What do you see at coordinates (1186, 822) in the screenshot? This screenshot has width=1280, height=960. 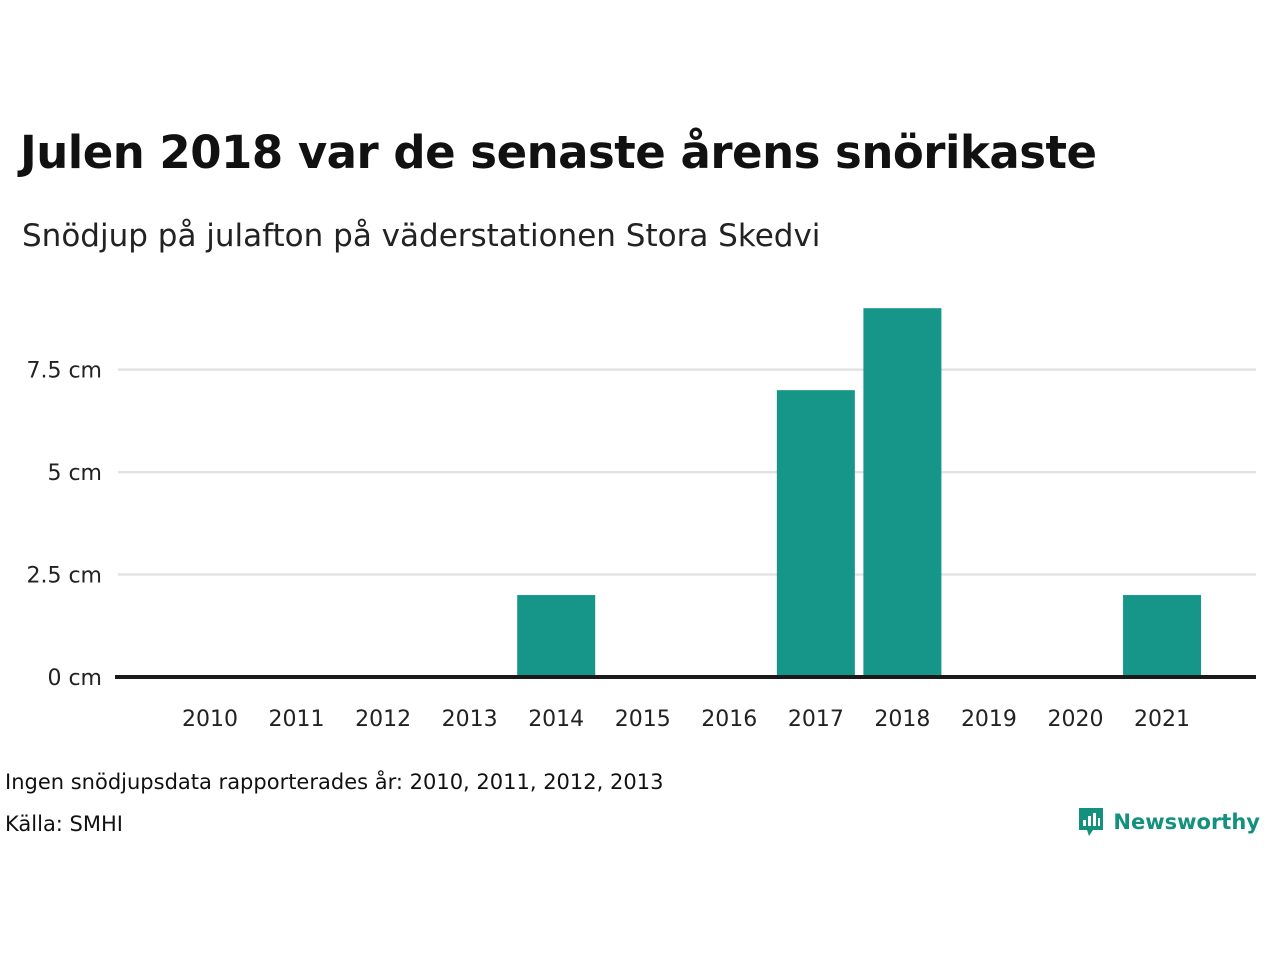 I see `brand-name: Newsworthy` at bounding box center [1186, 822].